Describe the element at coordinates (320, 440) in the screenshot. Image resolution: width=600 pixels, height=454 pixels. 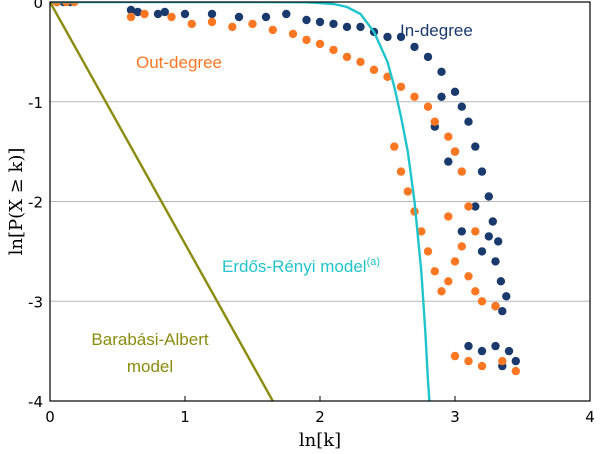
I see `x-axis-label: ln[k]` at that location.